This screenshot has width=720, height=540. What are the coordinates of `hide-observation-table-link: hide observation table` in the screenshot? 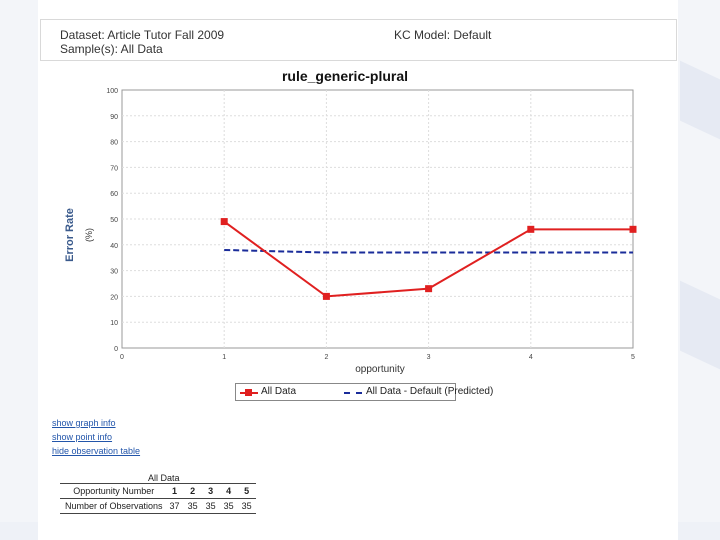 It's located at (96, 451).